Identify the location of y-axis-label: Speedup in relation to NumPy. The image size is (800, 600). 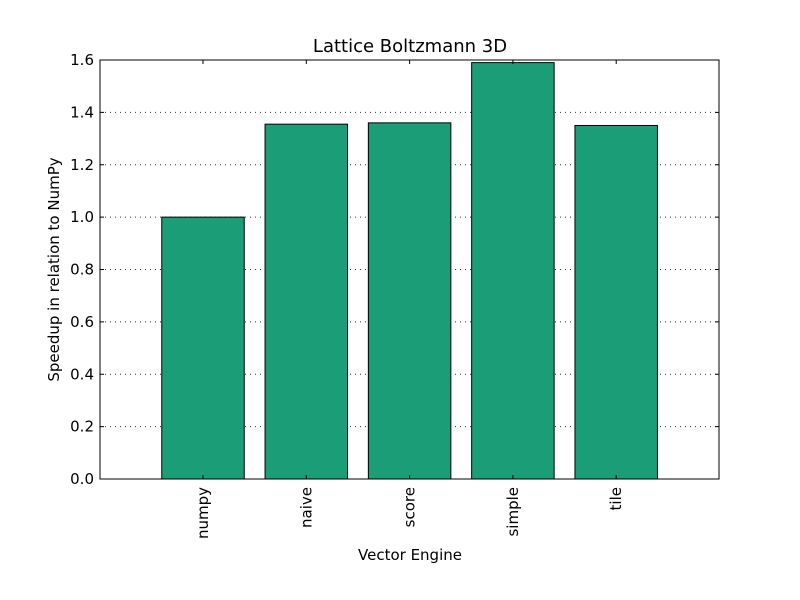
(54, 269).